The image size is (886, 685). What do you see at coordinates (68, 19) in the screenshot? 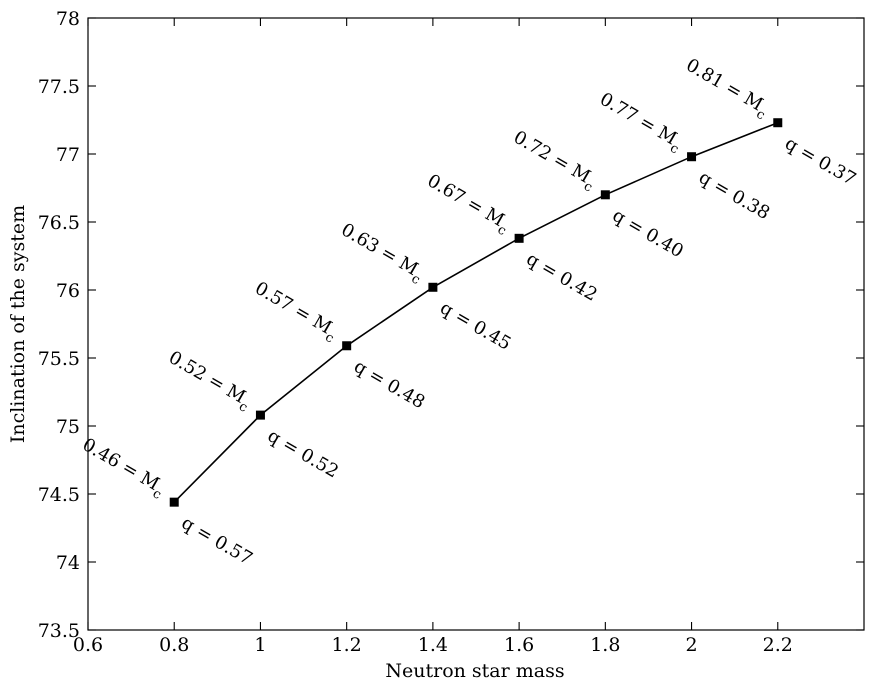
I see `y-tick-label: 78` at bounding box center [68, 19].